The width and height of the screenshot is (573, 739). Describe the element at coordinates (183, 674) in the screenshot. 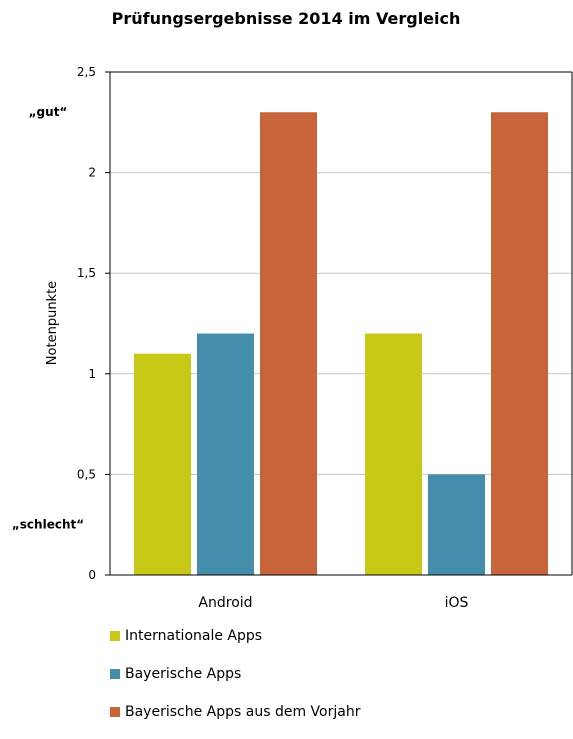

I see `legend-label-bavarian: Bayerische Apps` at that location.